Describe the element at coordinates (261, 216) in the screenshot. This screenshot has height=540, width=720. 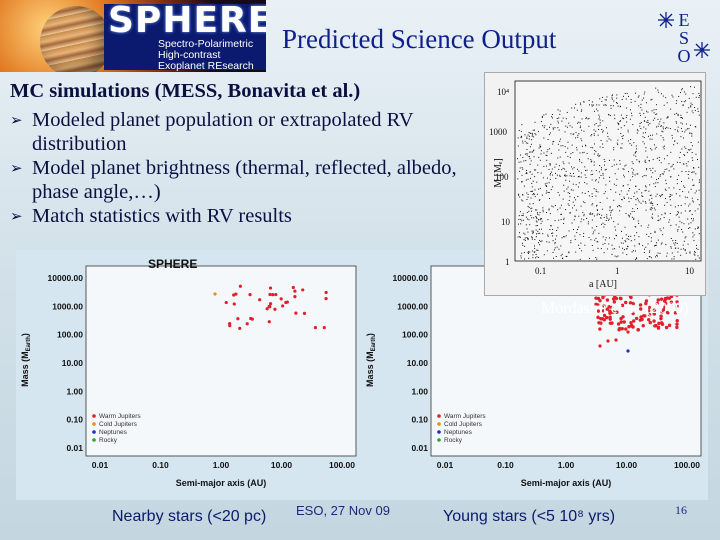
I see `bullet-item: ➢ Match statistics with RV results` at that location.